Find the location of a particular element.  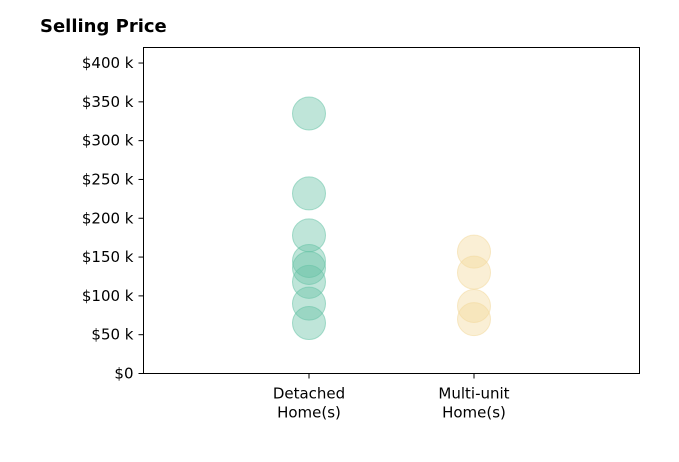

x-axis: Detached Home(s) Multi-unit Home(s) is located at coordinates (391, 397).